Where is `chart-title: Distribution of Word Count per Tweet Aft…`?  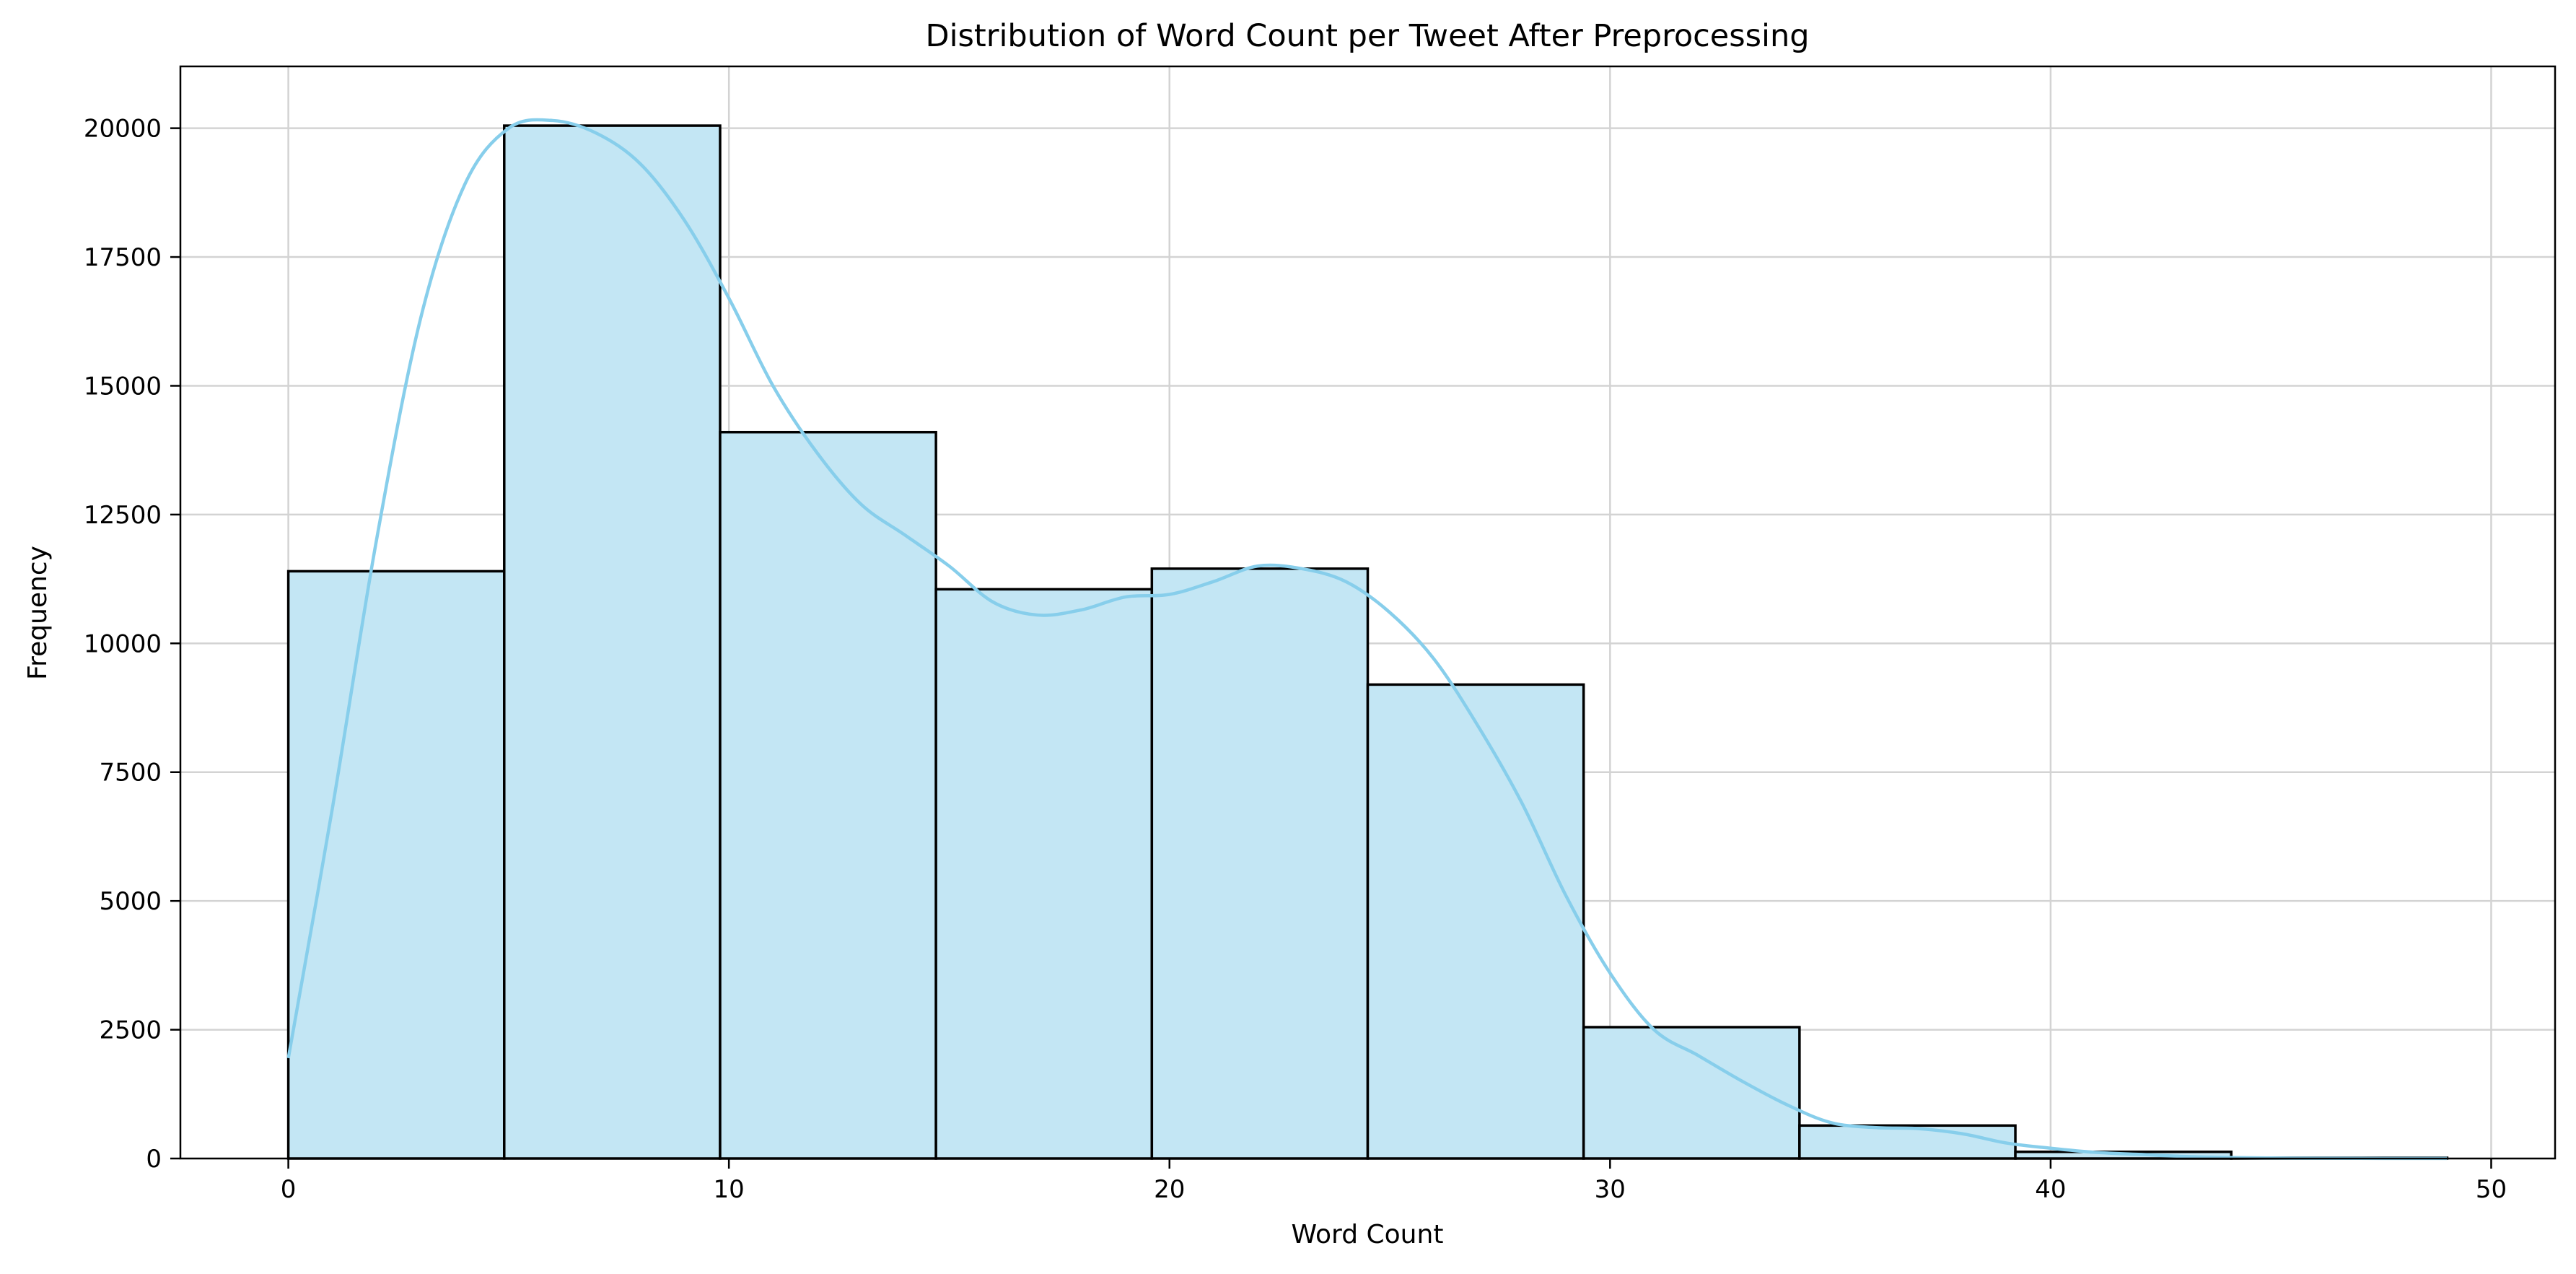 chart-title: Distribution of Word Count per Tweet Aft… is located at coordinates (1367, 36).